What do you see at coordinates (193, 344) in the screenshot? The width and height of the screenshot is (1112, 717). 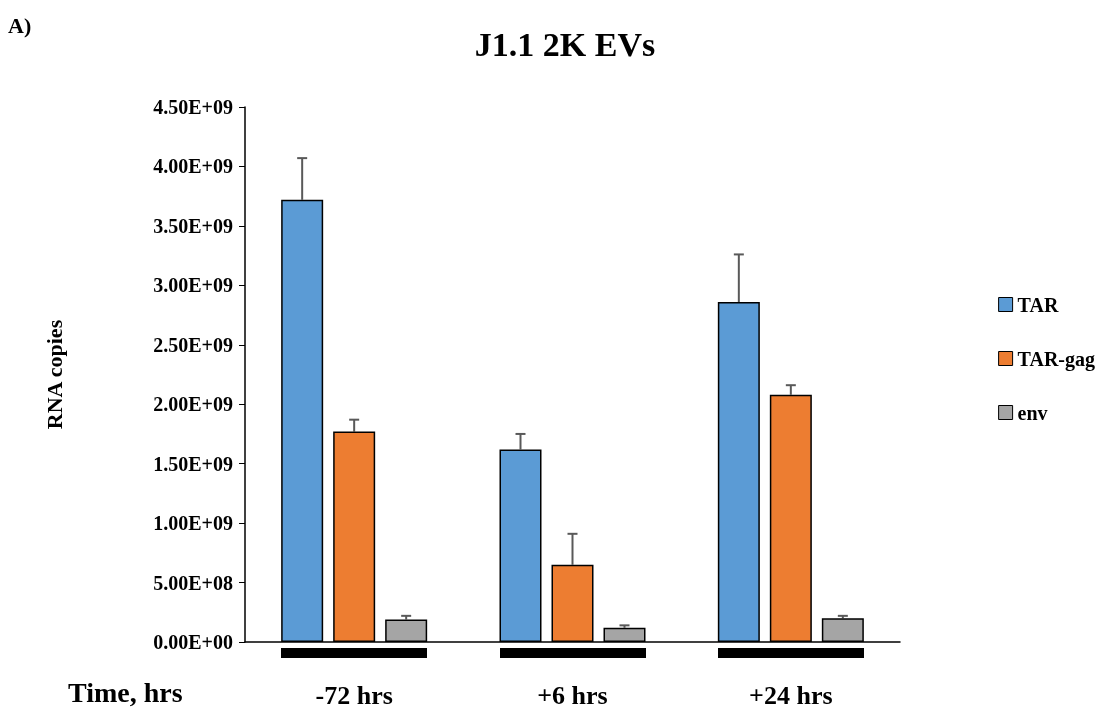 I see `y-tick-label: 2.50E+09` at bounding box center [193, 344].